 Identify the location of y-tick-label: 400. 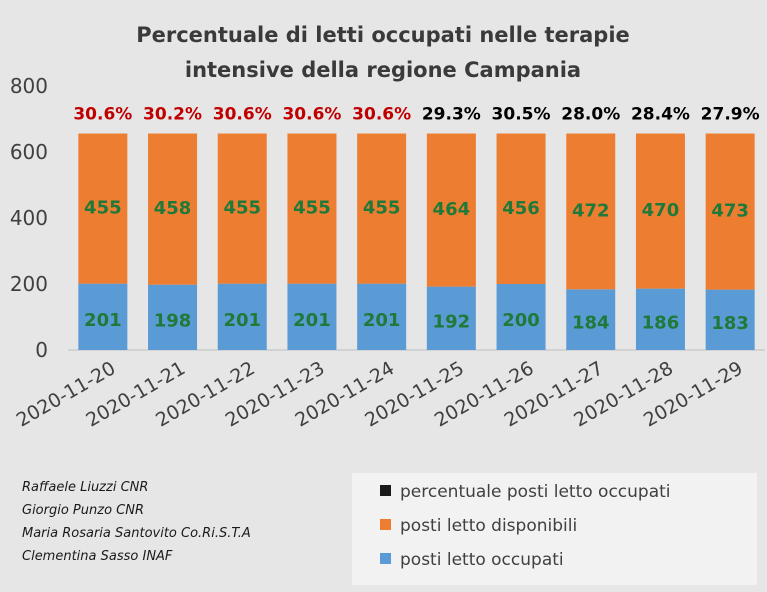
(29, 218).